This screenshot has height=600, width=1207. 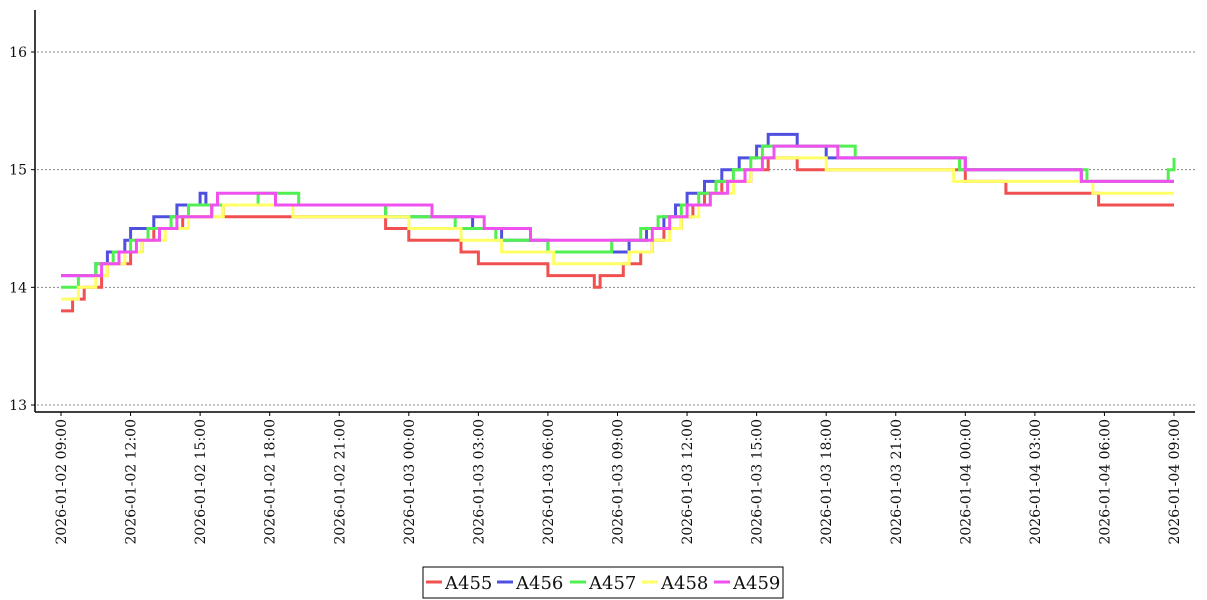 I want to click on x-tick-label: 2026-01-03 00:00, so click(x=410, y=482).